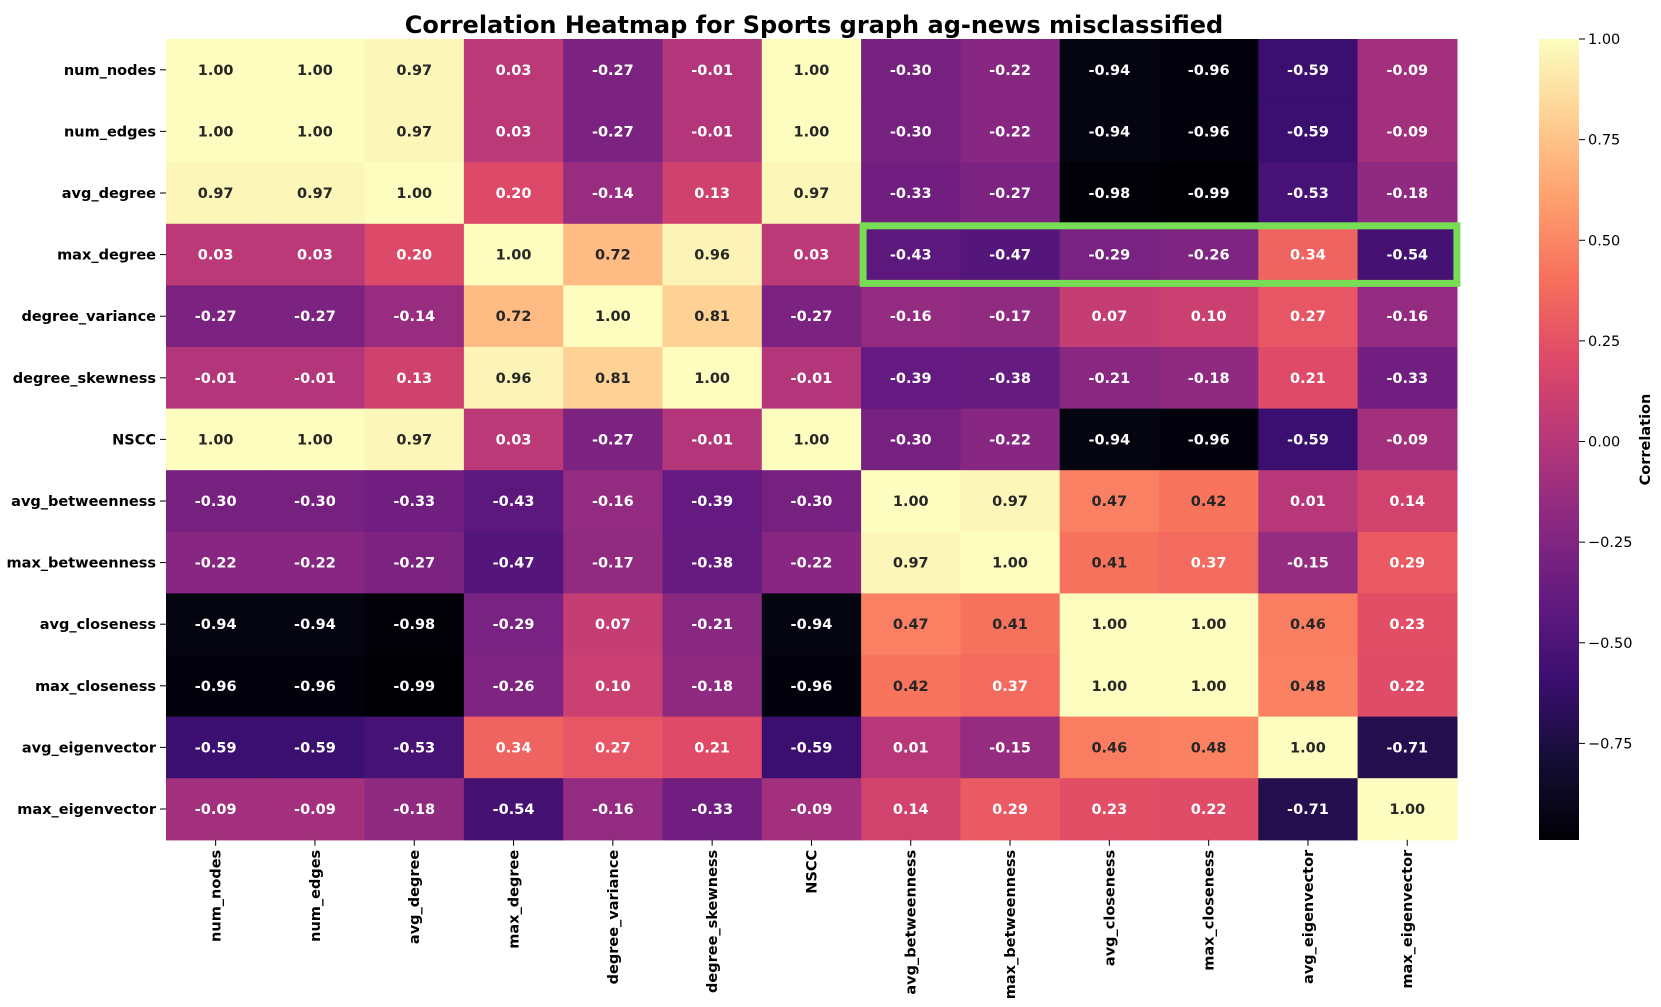  What do you see at coordinates (1110, 908) in the screenshot?
I see `column-label: avg_closeness` at bounding box center [1110, 908].